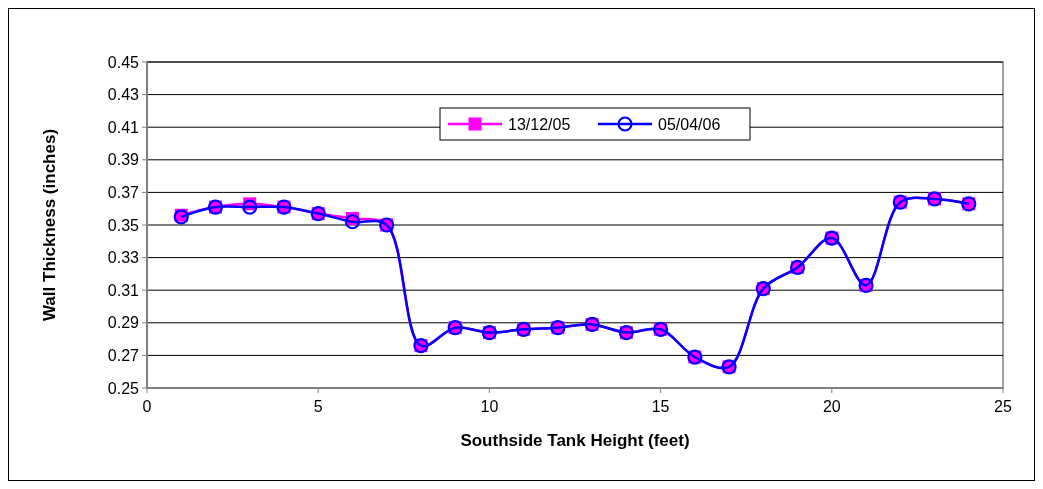 The height and width of the screenshot is (489, 1043). I want to click on y-tick-label: 0.35, so click(123, 225).